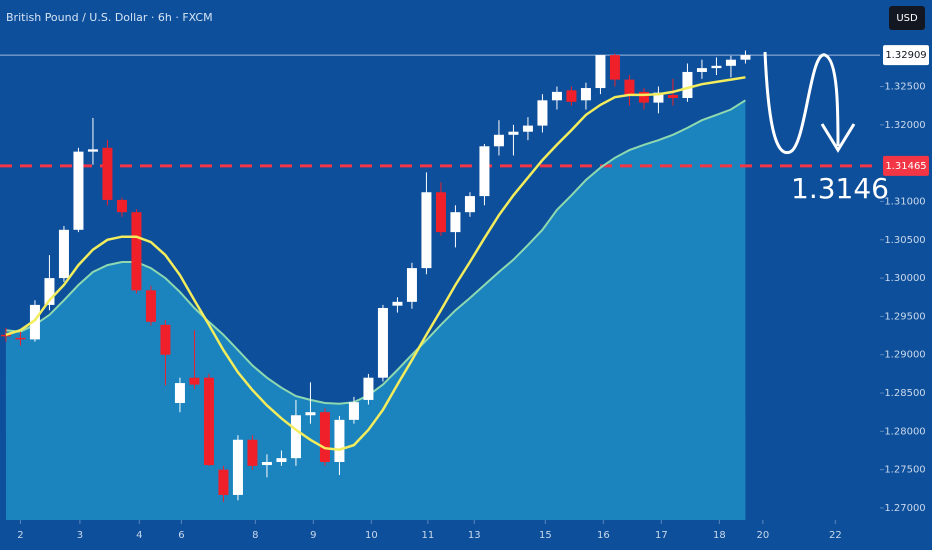 This screenshot has width=932, height=550. What do you see at coordinates (428, 535) in the screenshot?
I see `x-tick-label: 11` at bounding box center [428, 535].